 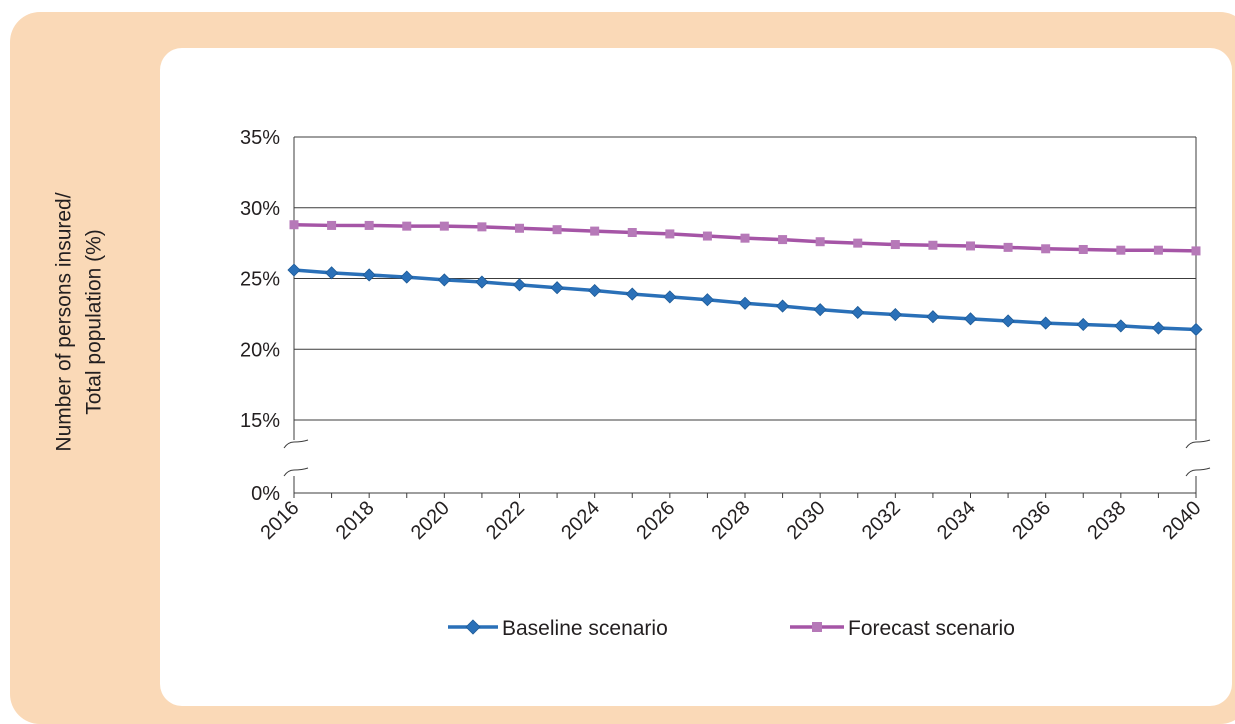 What do you see at coordinates (260, 350) in the screenshot?
I see `y-tick-label: 20%` at bounding box center [260, 350].